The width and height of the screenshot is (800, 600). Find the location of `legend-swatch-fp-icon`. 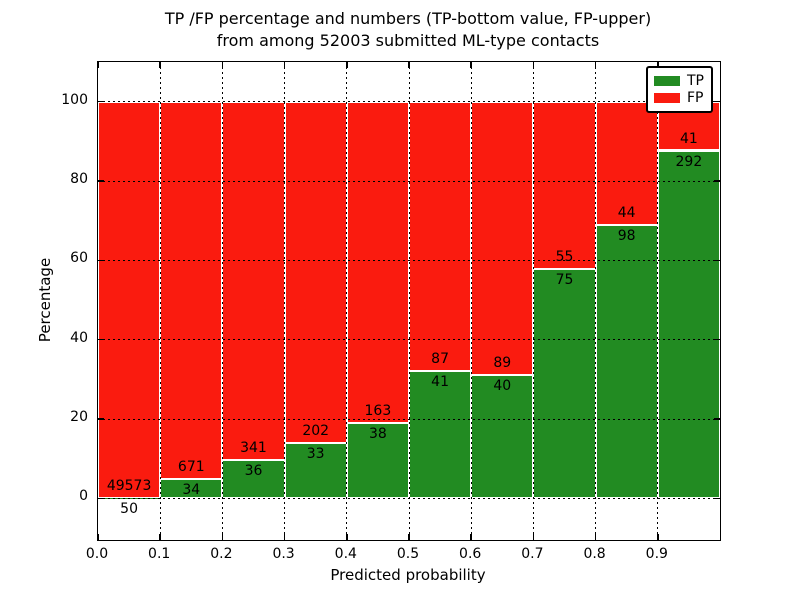

legend-swatch-fp-icon is located at coordinates (667, 97).